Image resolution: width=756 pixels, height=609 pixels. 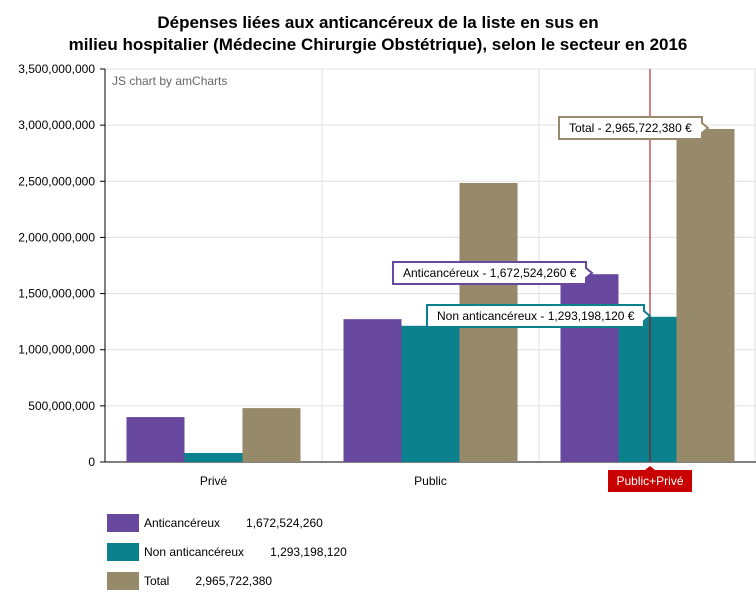 I want to click on x-tick-label: Privé, so click(x=214, y=481).